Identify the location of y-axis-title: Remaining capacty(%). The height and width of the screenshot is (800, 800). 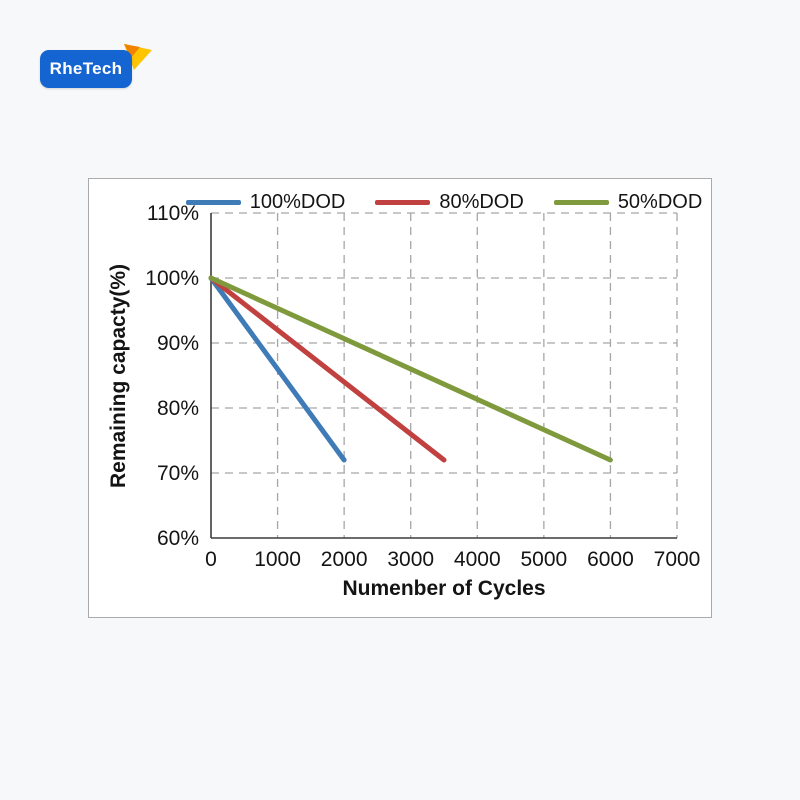
(118, 376).